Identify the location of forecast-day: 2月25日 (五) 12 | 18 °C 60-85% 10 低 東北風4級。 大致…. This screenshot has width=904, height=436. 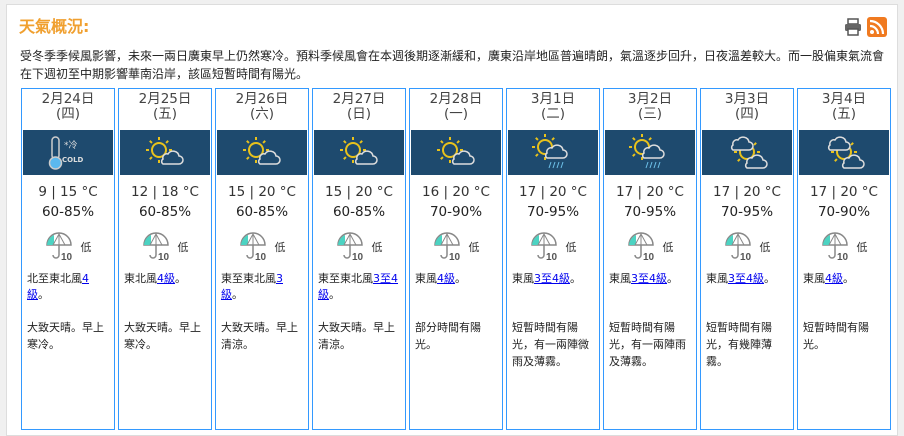
(165, 259).